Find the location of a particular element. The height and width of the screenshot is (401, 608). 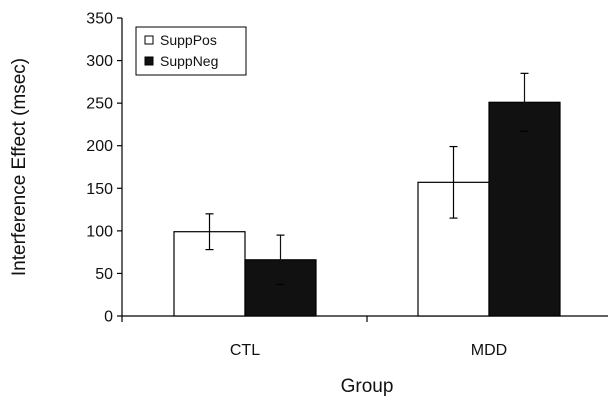

y-tick-label: 200 is located at coordinates (99, 146).